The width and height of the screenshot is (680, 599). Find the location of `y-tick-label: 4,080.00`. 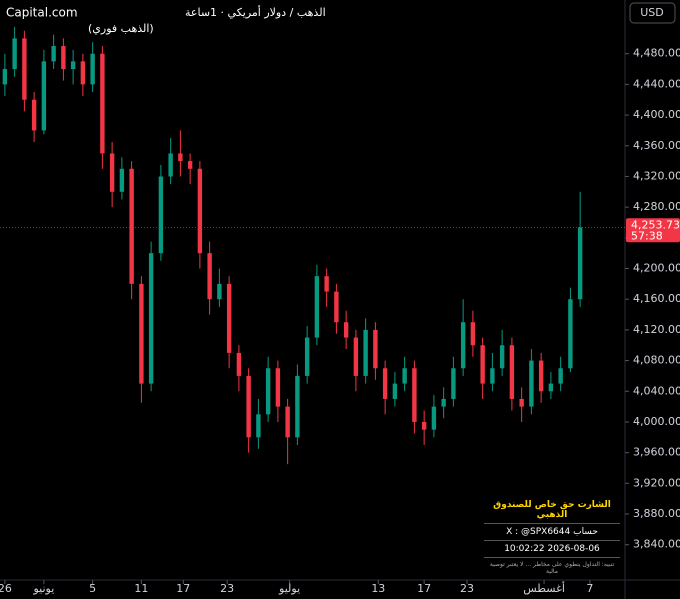

y-tick-label: 4,080.00 is located at coordinates (656, 360).